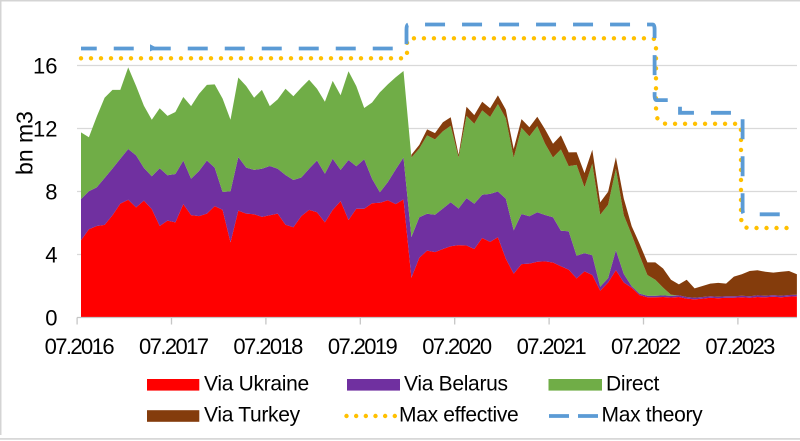  I want to click on svg-text: 4, so click(51, 254).